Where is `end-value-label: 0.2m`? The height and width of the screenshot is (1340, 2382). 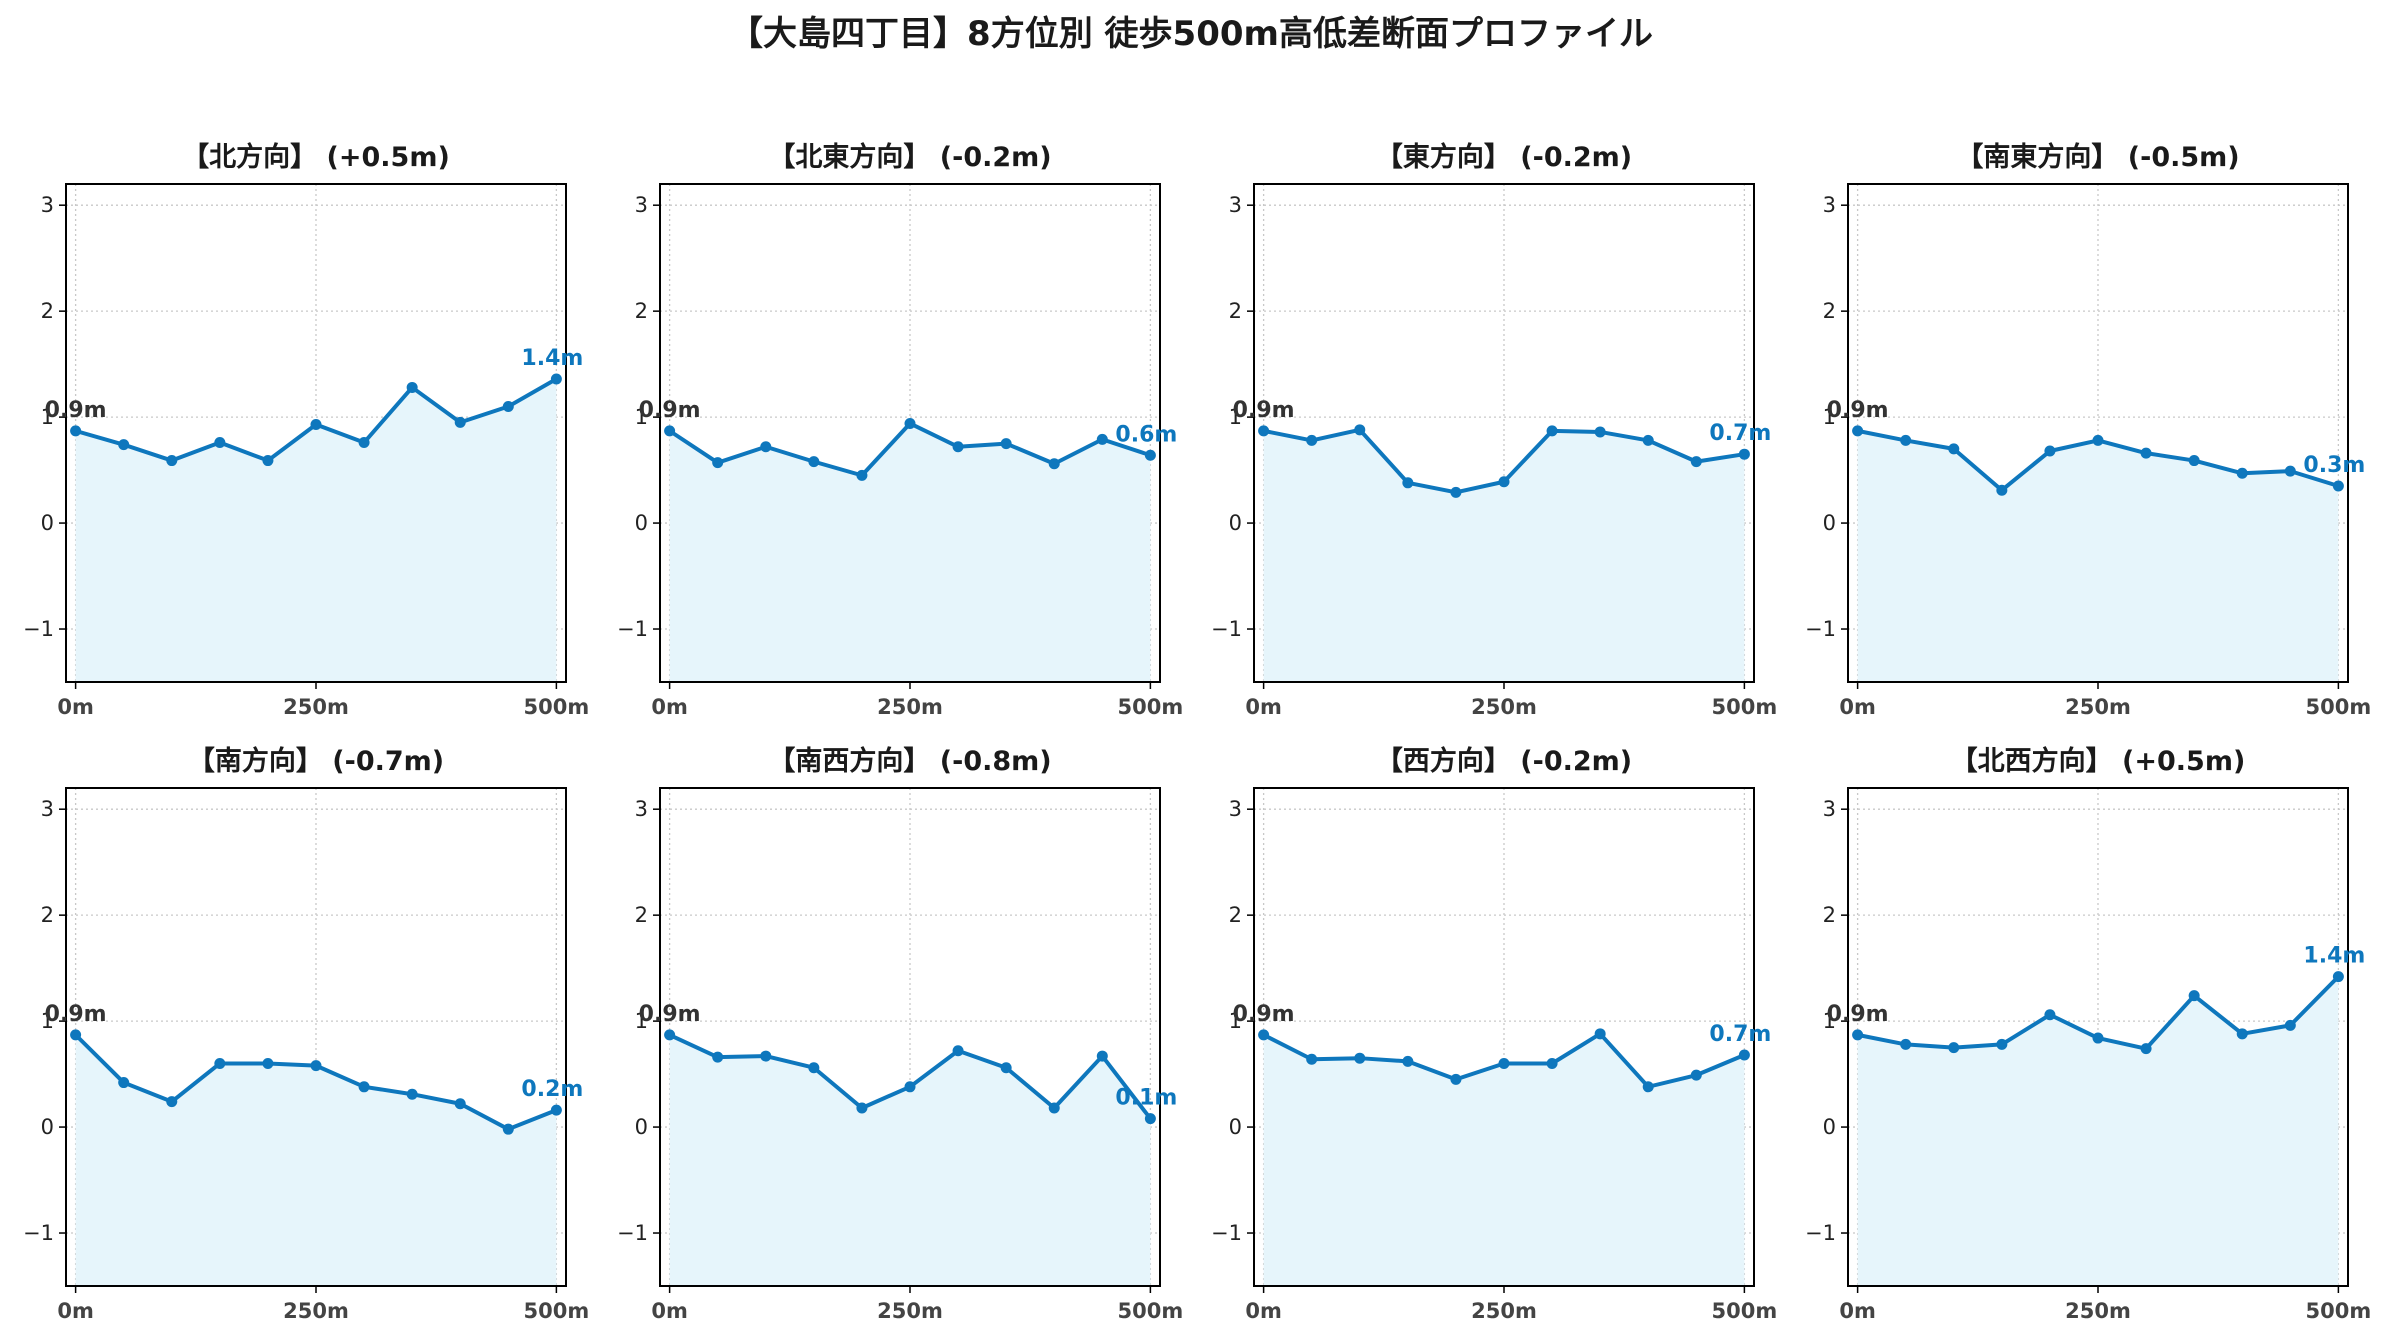
end-value-label: 0.2m is located at coordinates (552, 1089).